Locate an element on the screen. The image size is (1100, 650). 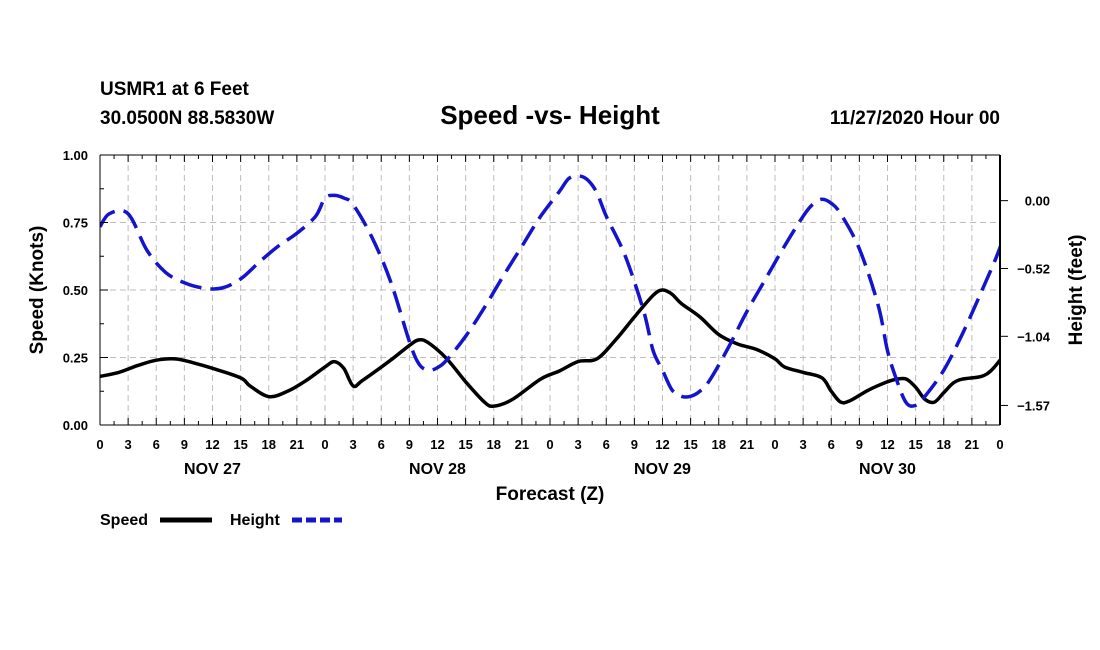
x-axis-title: Forecast (Z) is located at coordinates (550, 494).